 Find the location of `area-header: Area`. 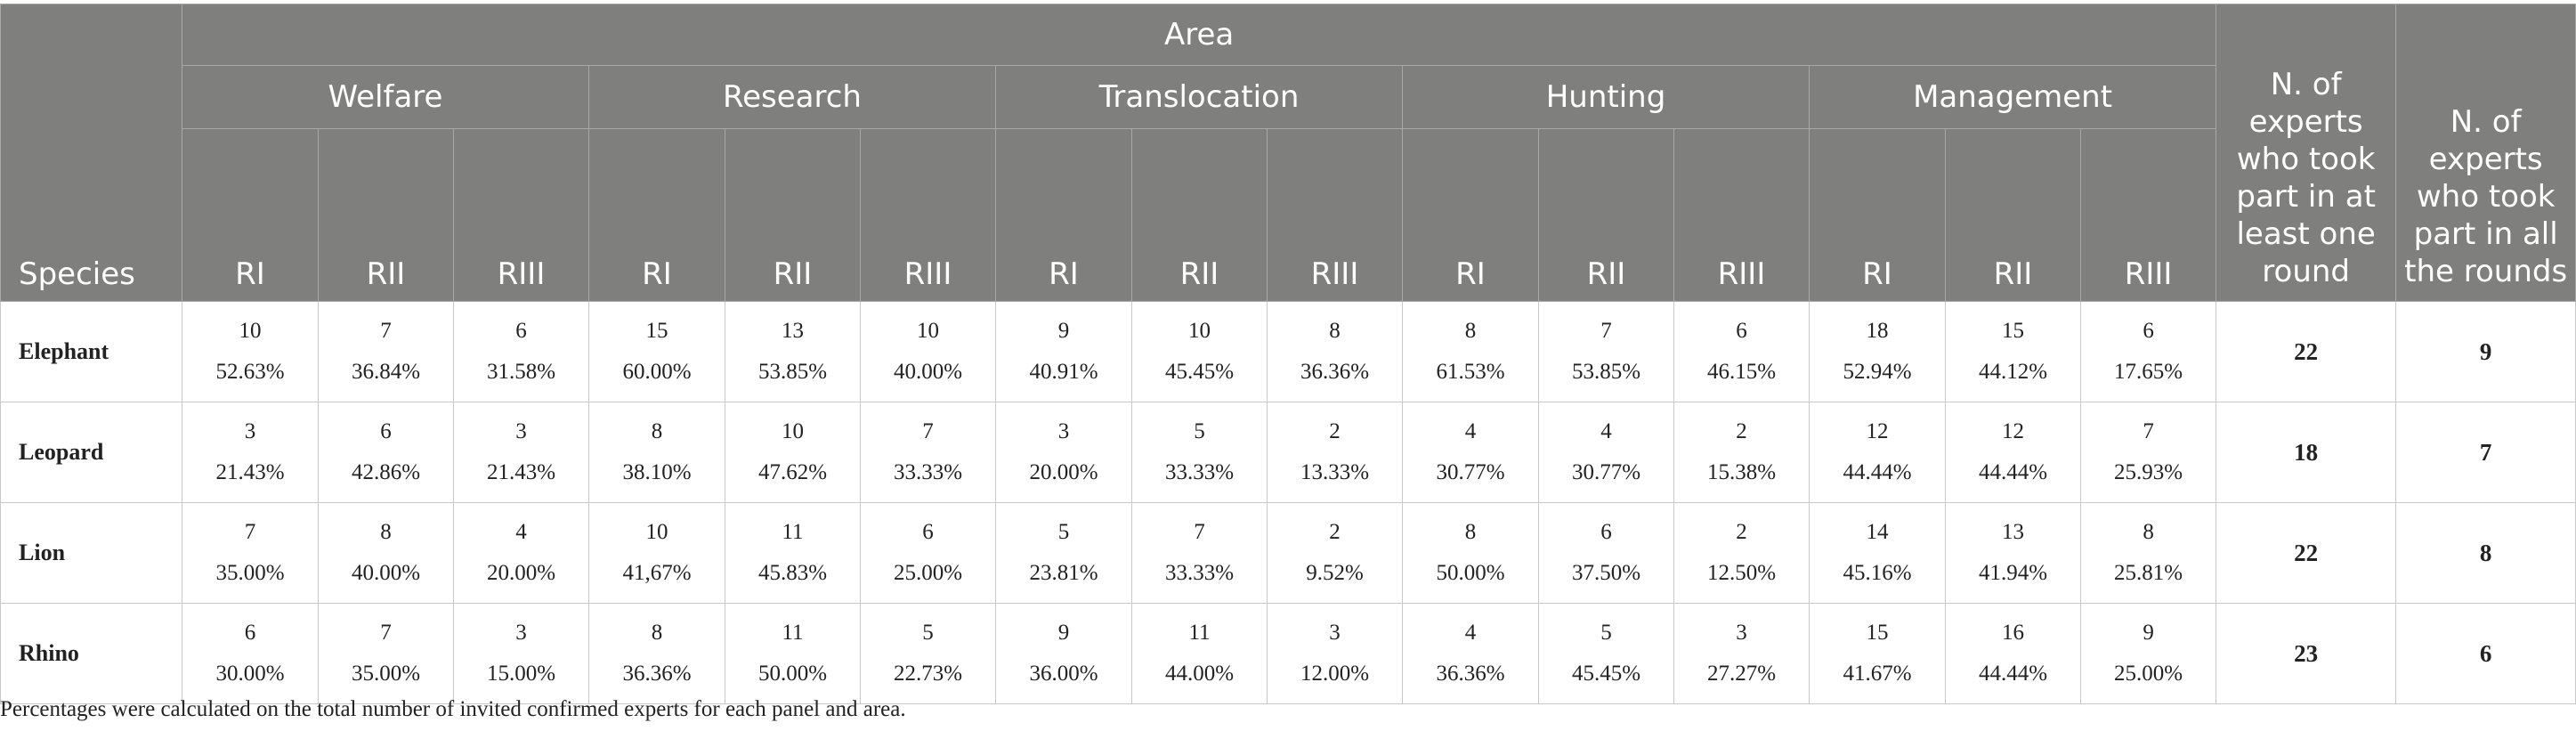

area-header: Area is located at coordinates (1199, 35).